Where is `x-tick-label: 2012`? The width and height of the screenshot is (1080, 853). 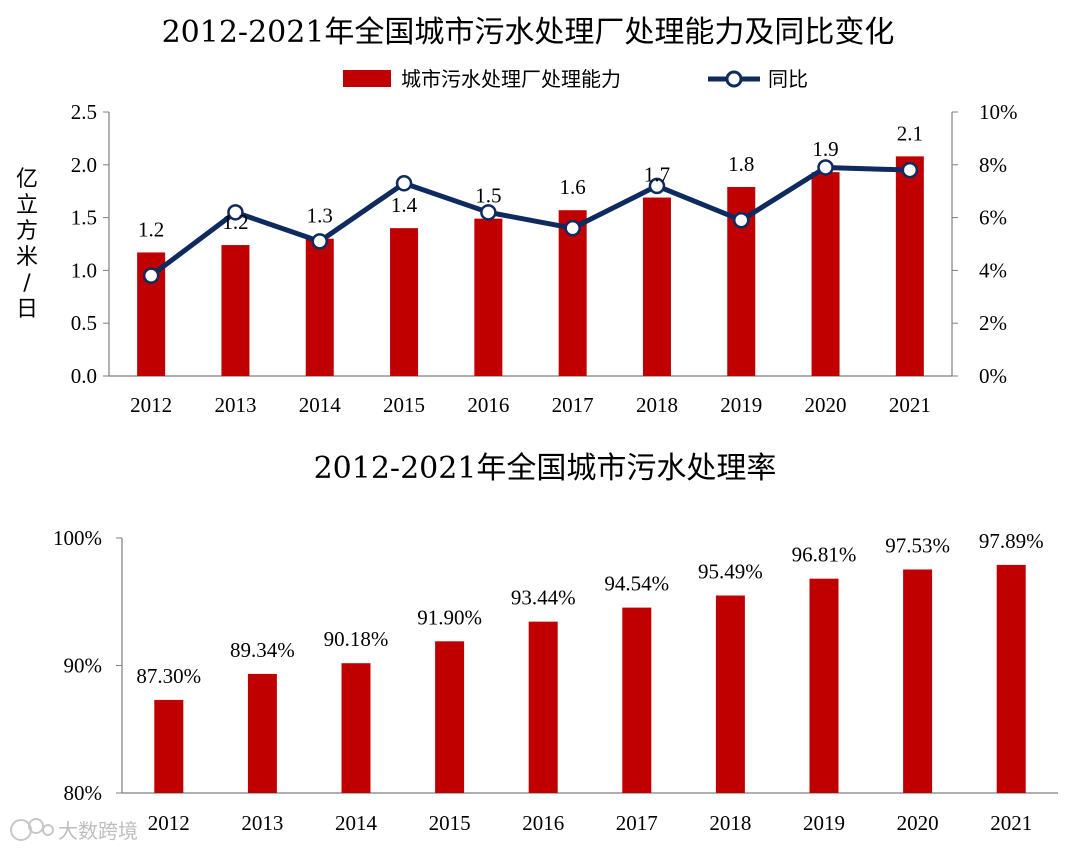
x-tick-label: 2012 is located at coordinates (151, 405).